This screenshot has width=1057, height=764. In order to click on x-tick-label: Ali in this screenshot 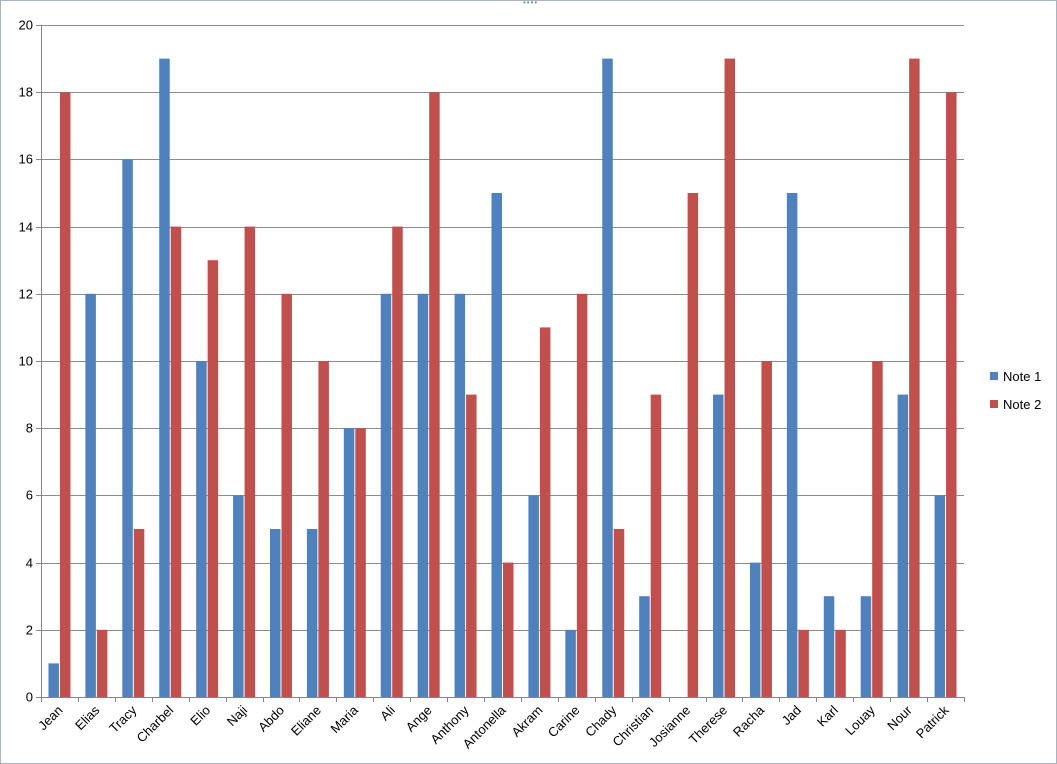, I will do `click(387, 712)`.